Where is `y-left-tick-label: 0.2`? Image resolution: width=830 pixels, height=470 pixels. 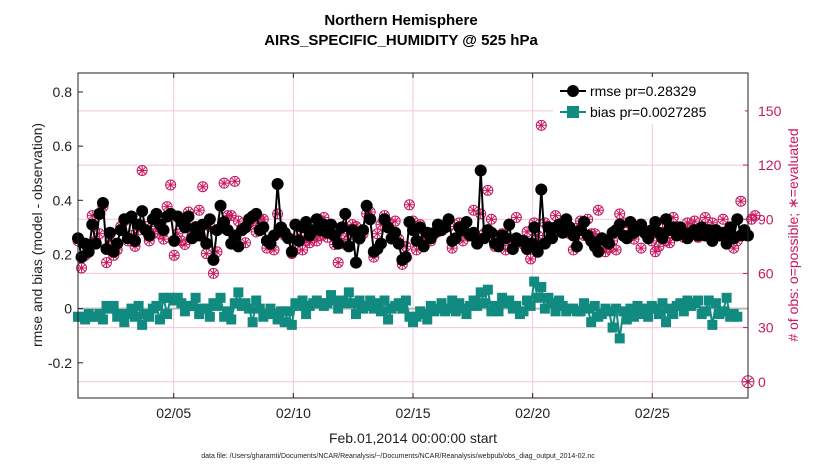
y-left-tick-label: 0.2 is located at coordinates (63, 254).